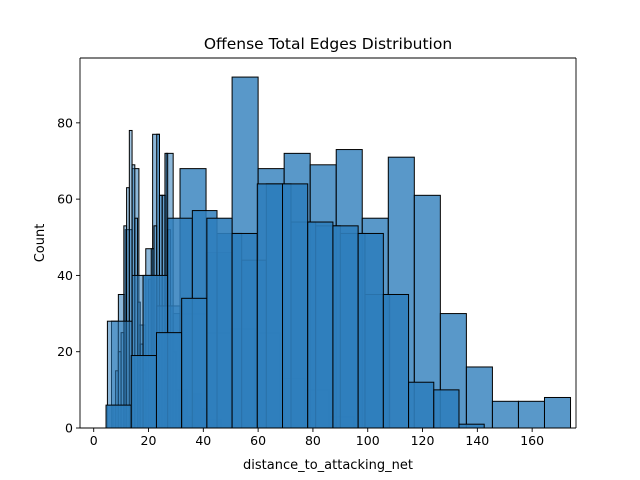 The image size is (640, 480). I want to click on y-axis-ticks: 0 20 40 60 80, so click(68, 275).